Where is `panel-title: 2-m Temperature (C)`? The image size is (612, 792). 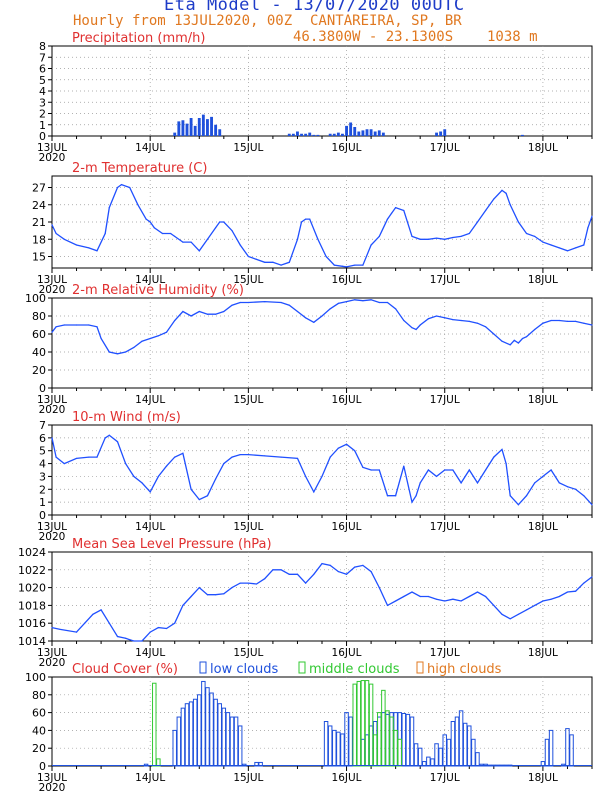
panel-title: 2-m Temperature (C) is located at coordinates (139, 168).